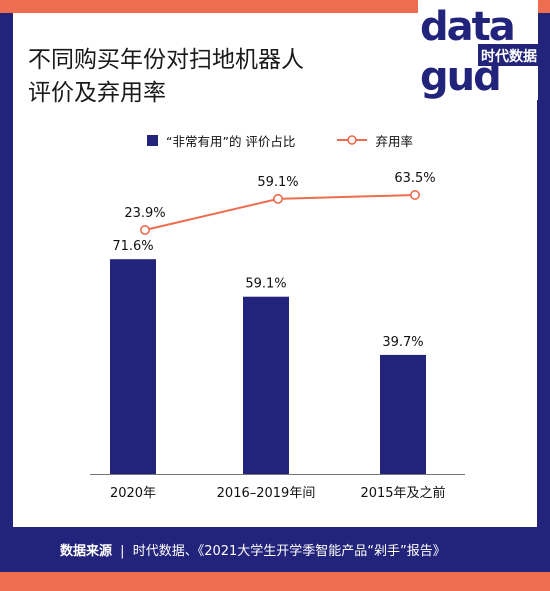 The height and width of the screenshot is (591, 550). Describe the element at coordinates (208, 77) in the screenshot. I see `chart-title: 不同购买年份对扫地机器人 评价及弃用率` at that location.